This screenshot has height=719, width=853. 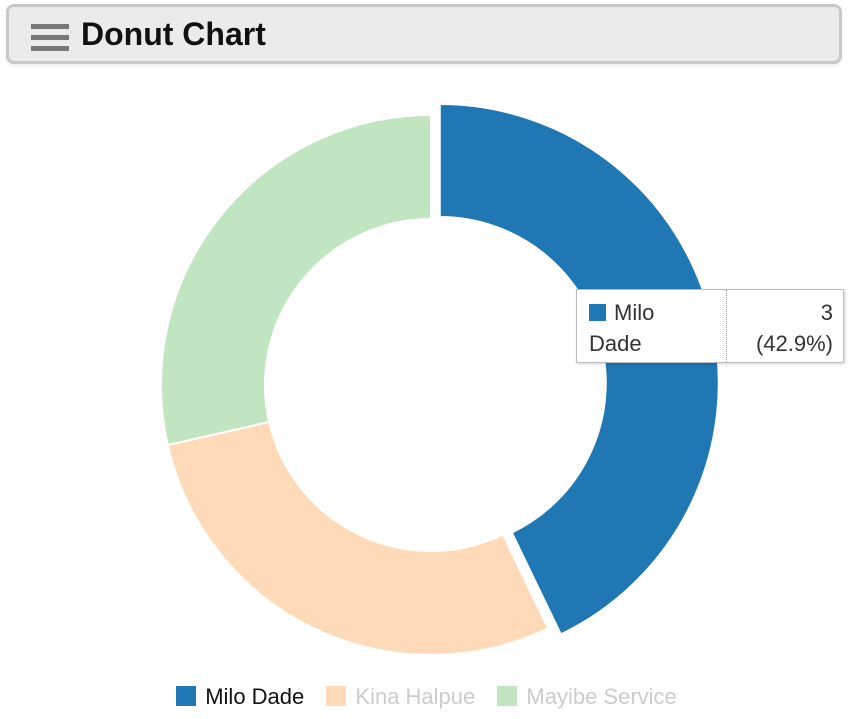 What do you see at coordinates (296, 280) in the screenshot?
I see `donut-slice-mayibe-service` at bounding box center [296, 280].